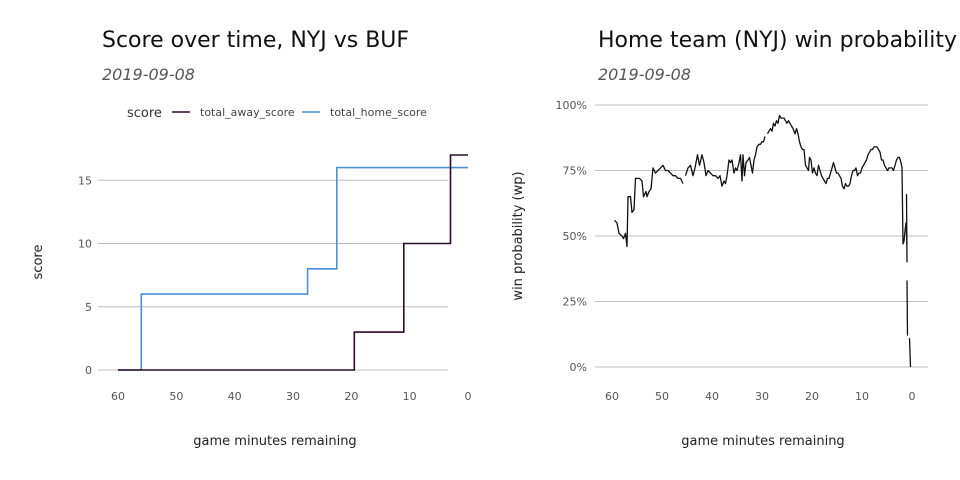 The height and width of the screenshot is (480, 960). I want to click on score-y-axis-title: score, so click(38, 262).